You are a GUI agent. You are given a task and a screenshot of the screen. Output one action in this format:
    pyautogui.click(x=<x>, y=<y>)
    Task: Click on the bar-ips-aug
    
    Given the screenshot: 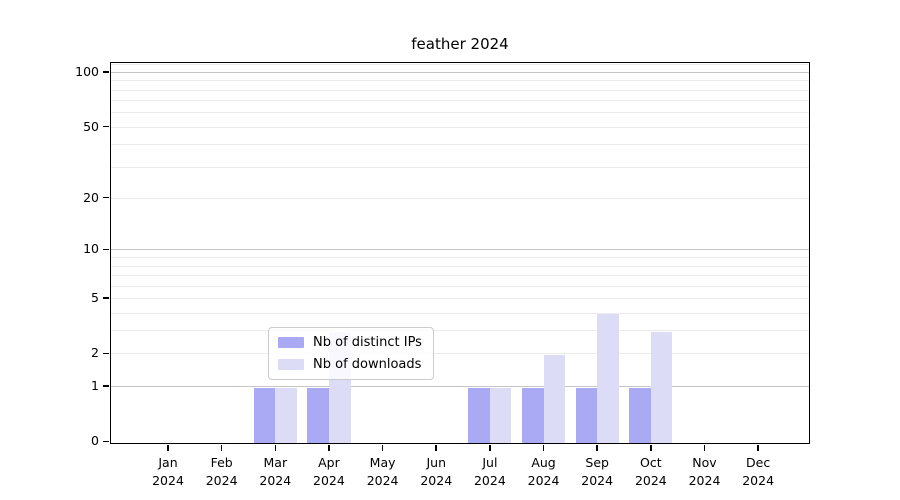 What is the action you would take?
    pyautogui.click(x=532, y=415)
    